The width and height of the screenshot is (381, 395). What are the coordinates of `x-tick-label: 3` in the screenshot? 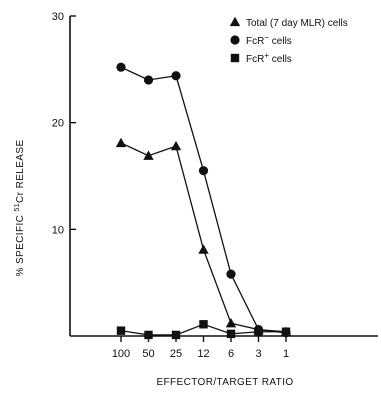 It's located at (258, 354).